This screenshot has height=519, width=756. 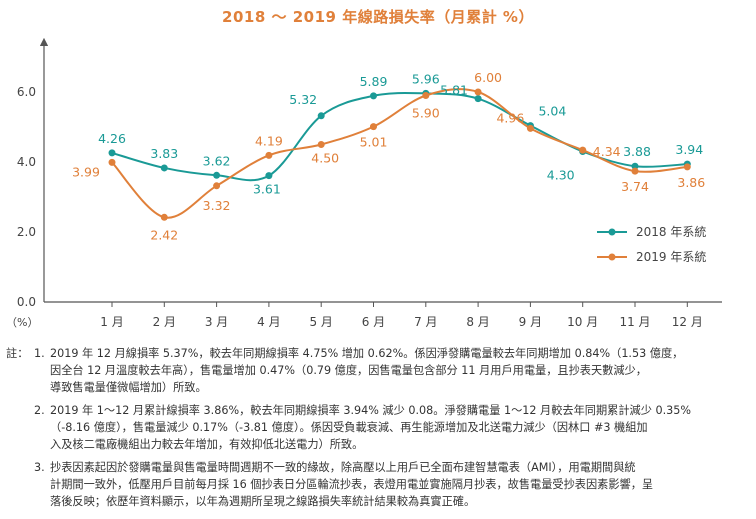 I want to click on data-label: 4.34, so click(x=607, y=151).